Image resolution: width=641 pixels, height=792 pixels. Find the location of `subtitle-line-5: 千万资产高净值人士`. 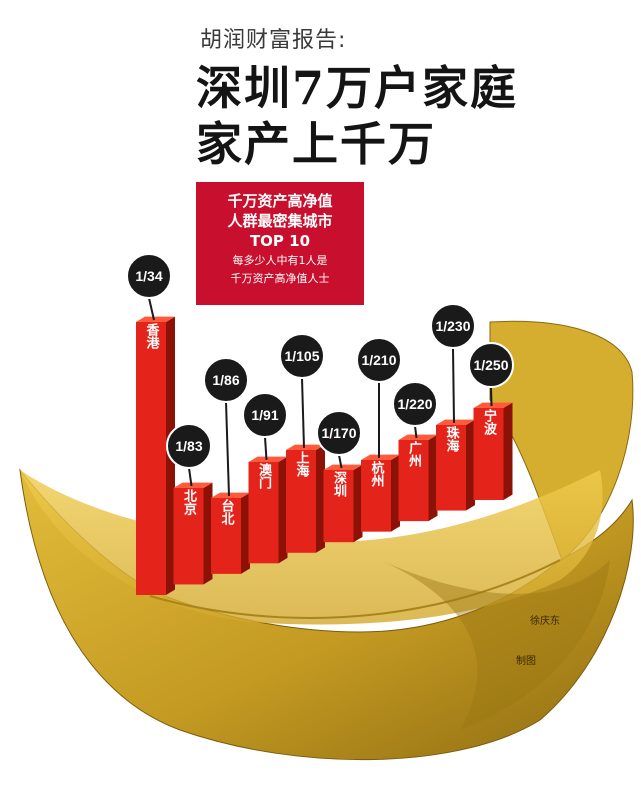

subtitle-line-5: 千万资产高净值人士 is located at coordinates (280, 278).